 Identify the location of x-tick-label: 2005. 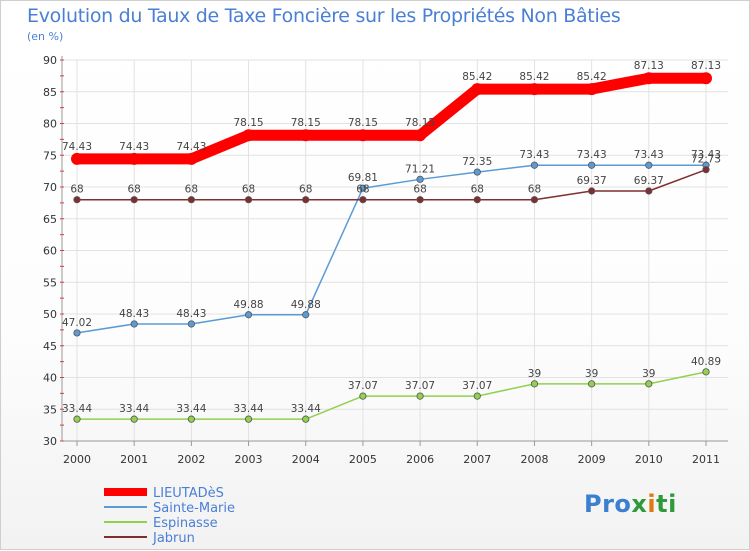
(363, 459).